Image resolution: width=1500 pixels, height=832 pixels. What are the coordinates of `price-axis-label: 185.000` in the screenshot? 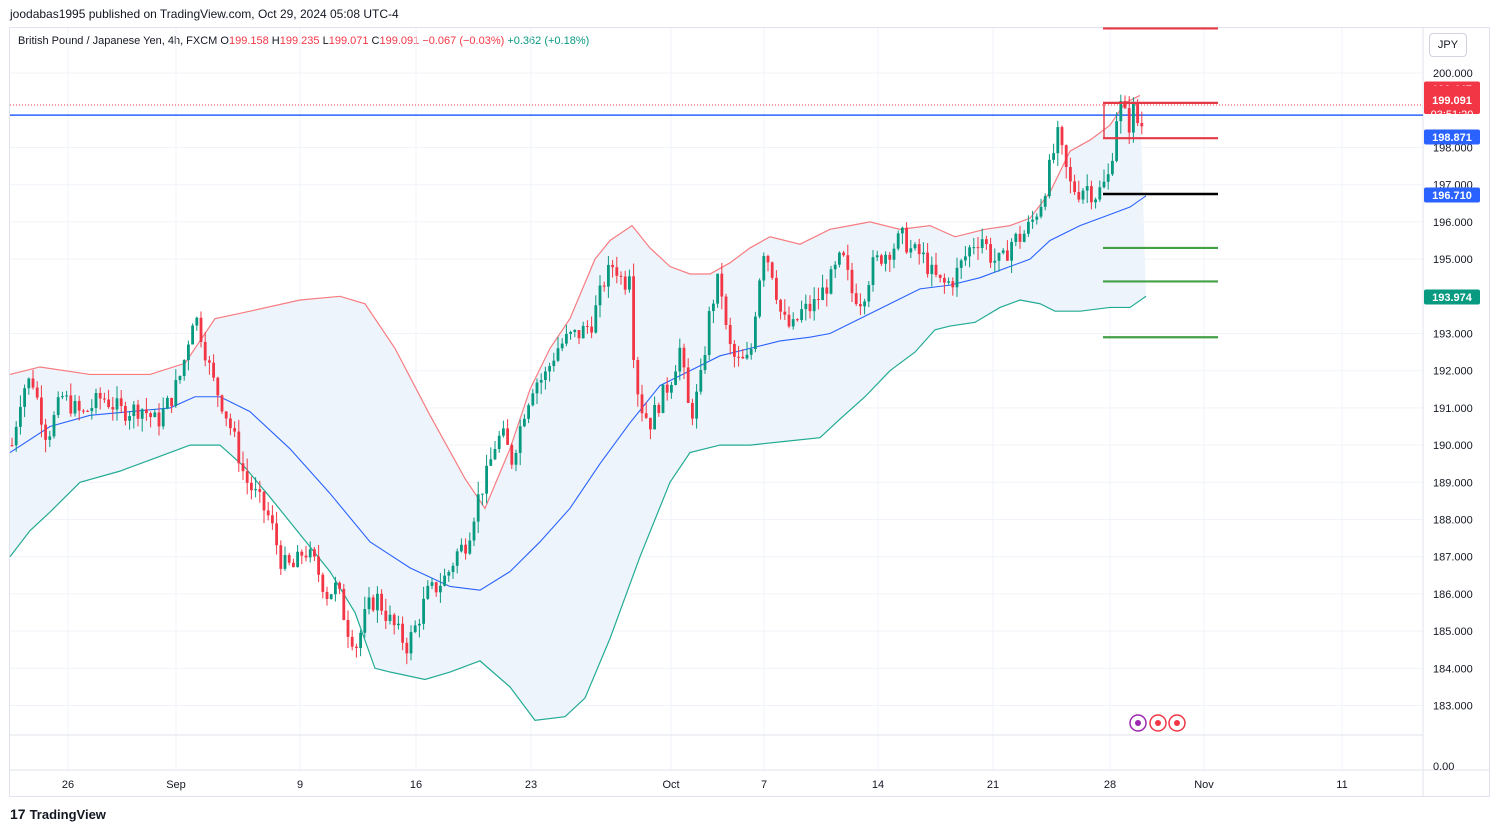 It's located at (1453, 632).